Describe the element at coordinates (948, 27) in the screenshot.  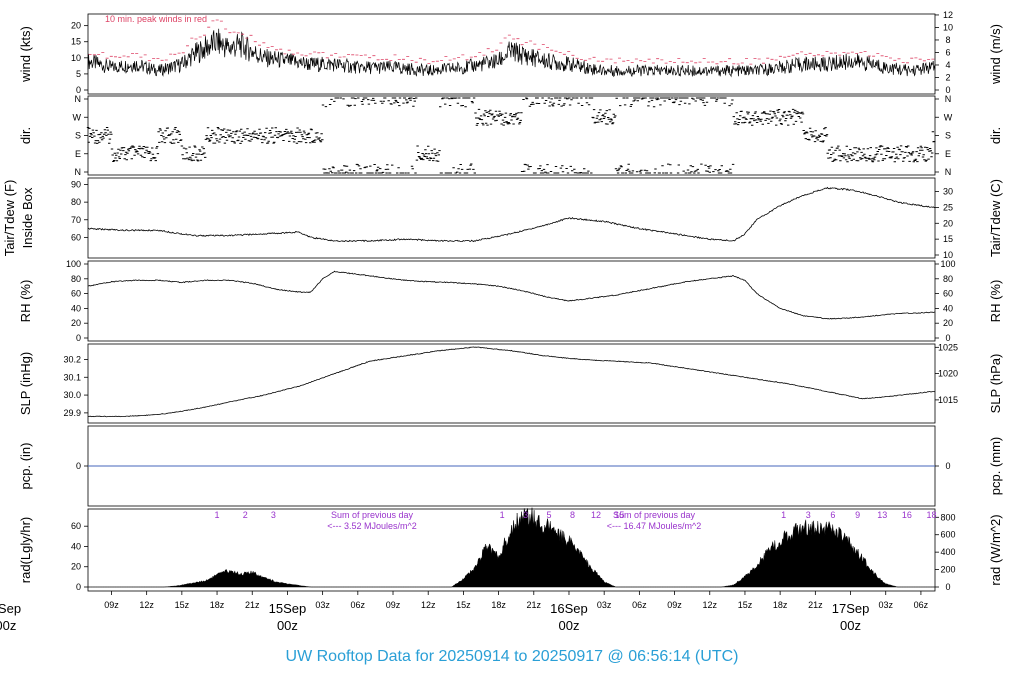
I see `wind-tick-label-right: 10` at that location.